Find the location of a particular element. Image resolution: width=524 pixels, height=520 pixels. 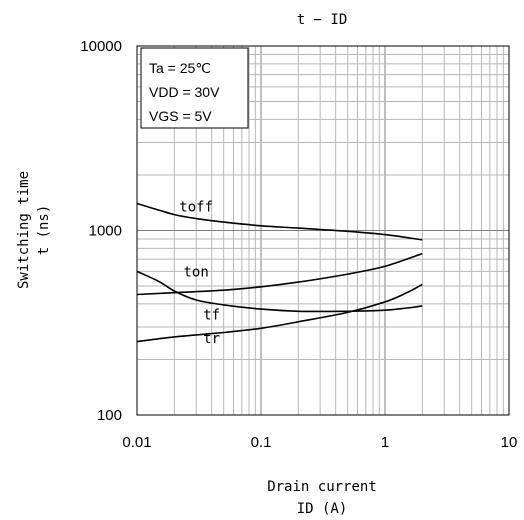

conditions-box: Ta = 25℃ VDD = 30V VGS = 5V is located at coordinates (194, 88).